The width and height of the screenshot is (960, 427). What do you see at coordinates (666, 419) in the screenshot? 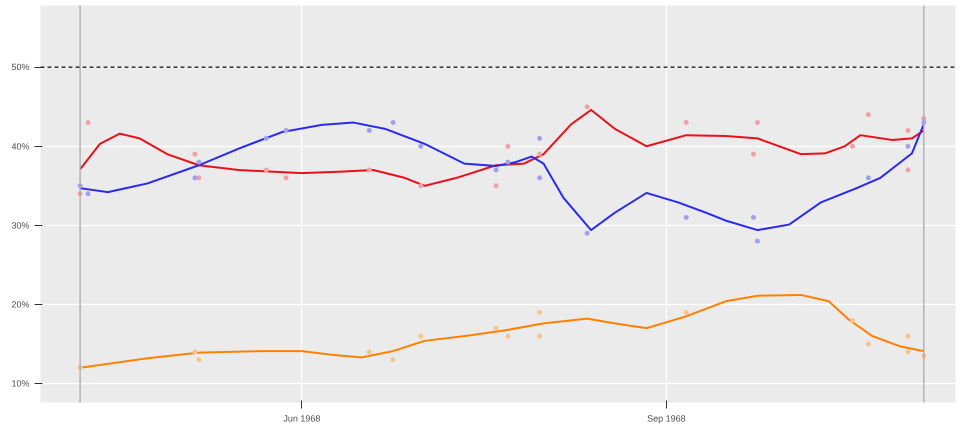
I see `x-tick-label: Sep 1968` at bounding box center [666, 419].